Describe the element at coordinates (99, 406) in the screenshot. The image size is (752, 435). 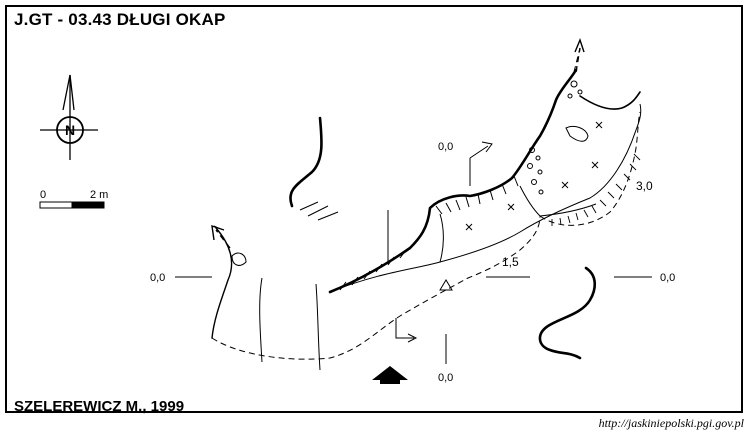
I see `author-credit: SZELEREWICZ M., 1999` at that location.